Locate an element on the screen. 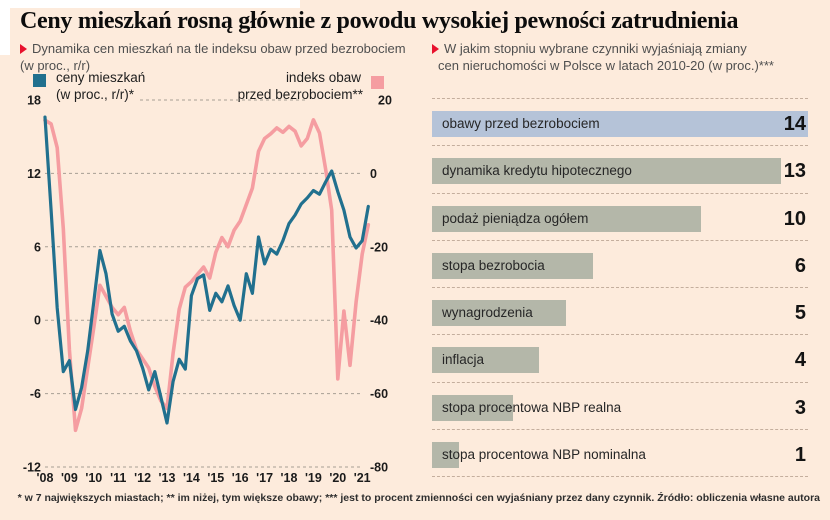 The image size is (830, 520). x-axis-tick: '15 is located at coordinates (215, 478).